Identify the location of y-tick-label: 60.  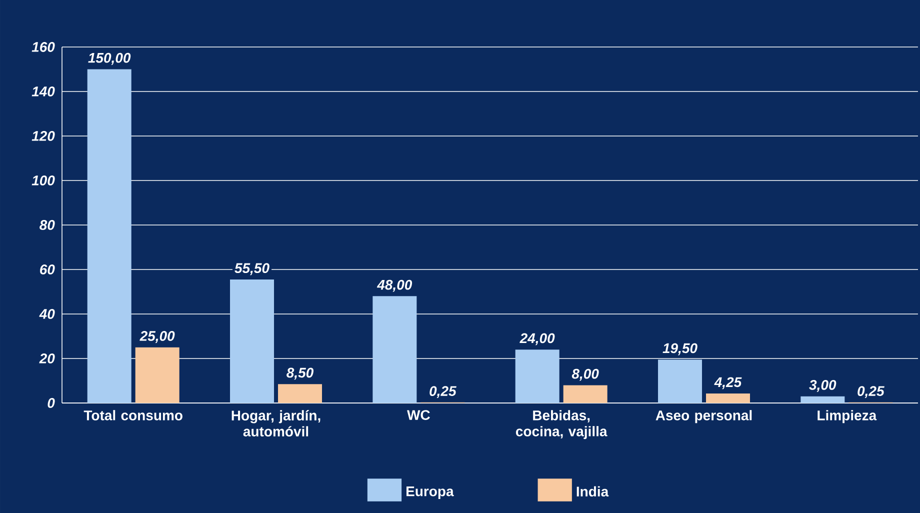
(47, 269).